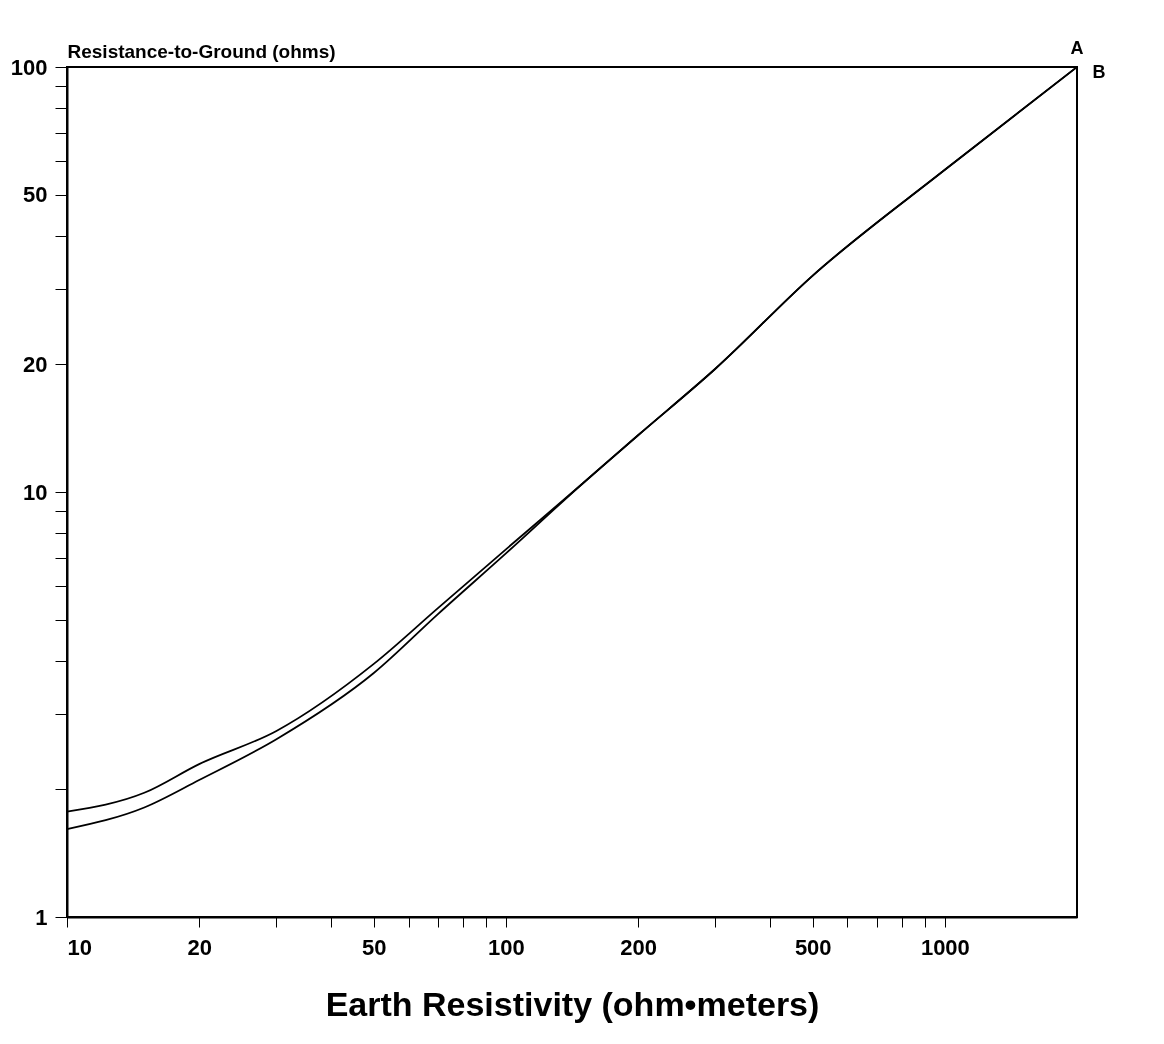 This screenshot has width=1164, height=1044. What do you see at coordinates (506, 947) in the screenshot?
I see `x-tick-label: 100` at bounding box center [506, 947].